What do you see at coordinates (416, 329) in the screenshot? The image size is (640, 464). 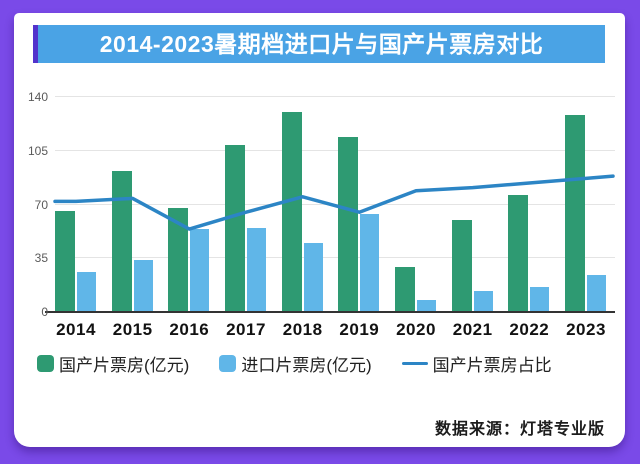 I see `x-tick-label: 2020` at bounding box center [416, 329].